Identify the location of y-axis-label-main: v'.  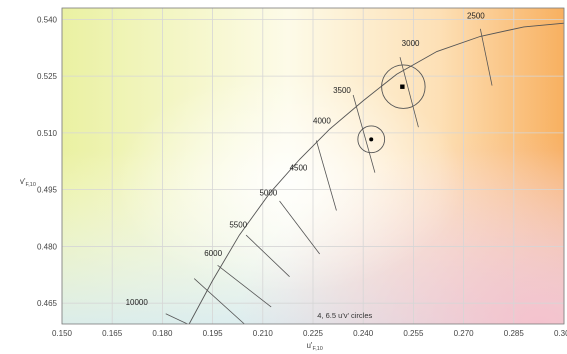
(23, 181).